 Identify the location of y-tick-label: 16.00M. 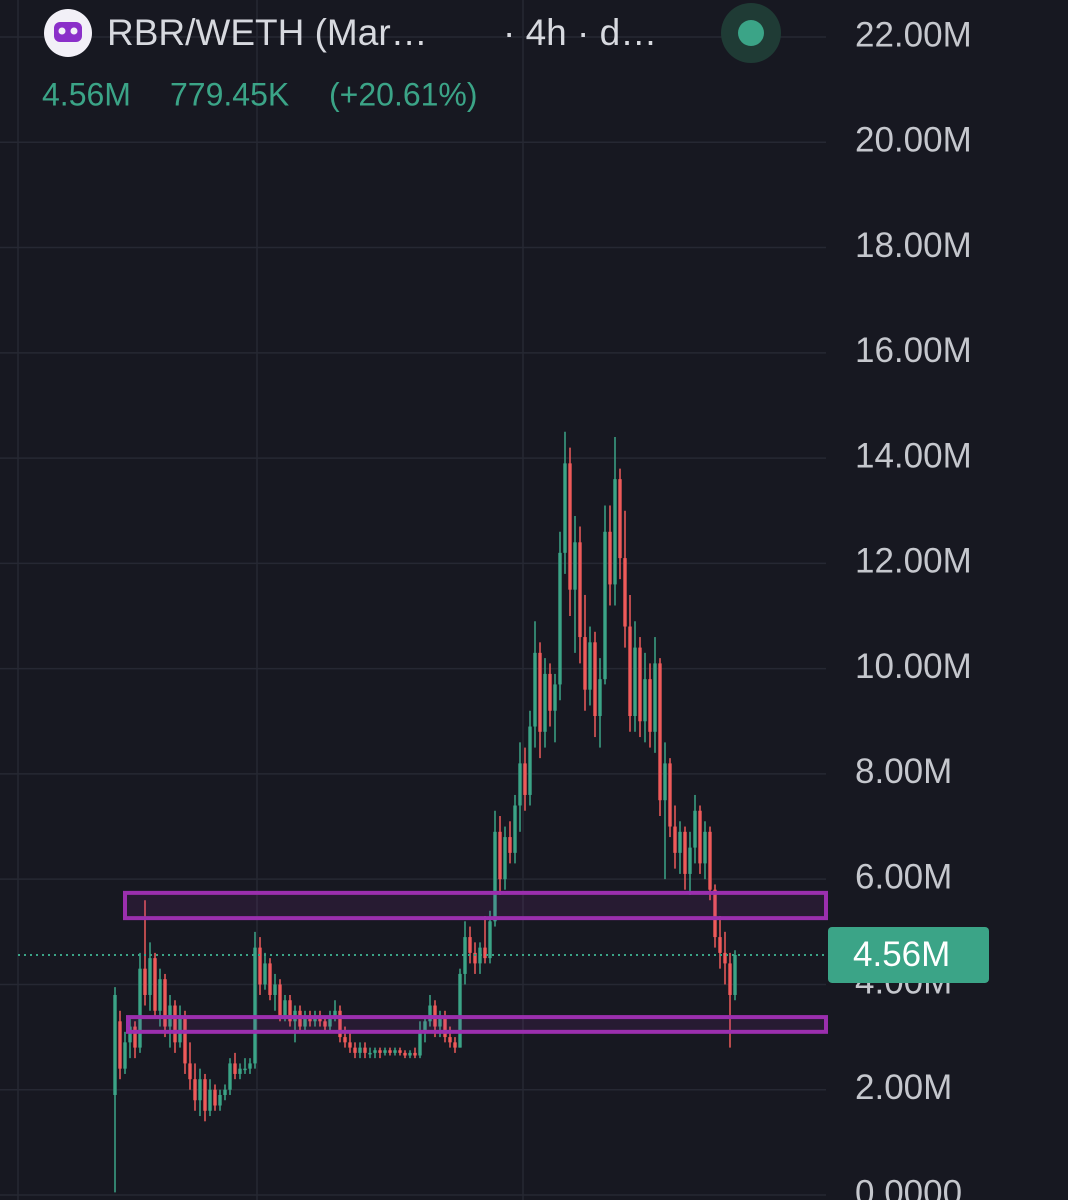
(913, 350).